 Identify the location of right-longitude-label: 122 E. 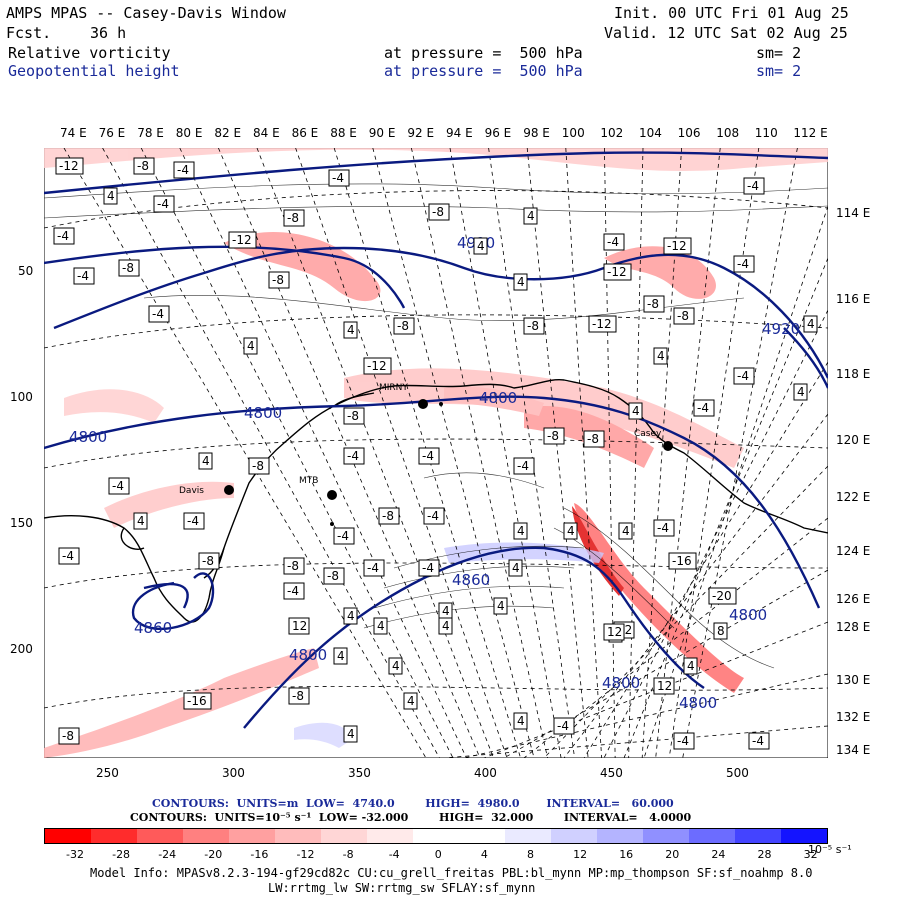
(853, 497).